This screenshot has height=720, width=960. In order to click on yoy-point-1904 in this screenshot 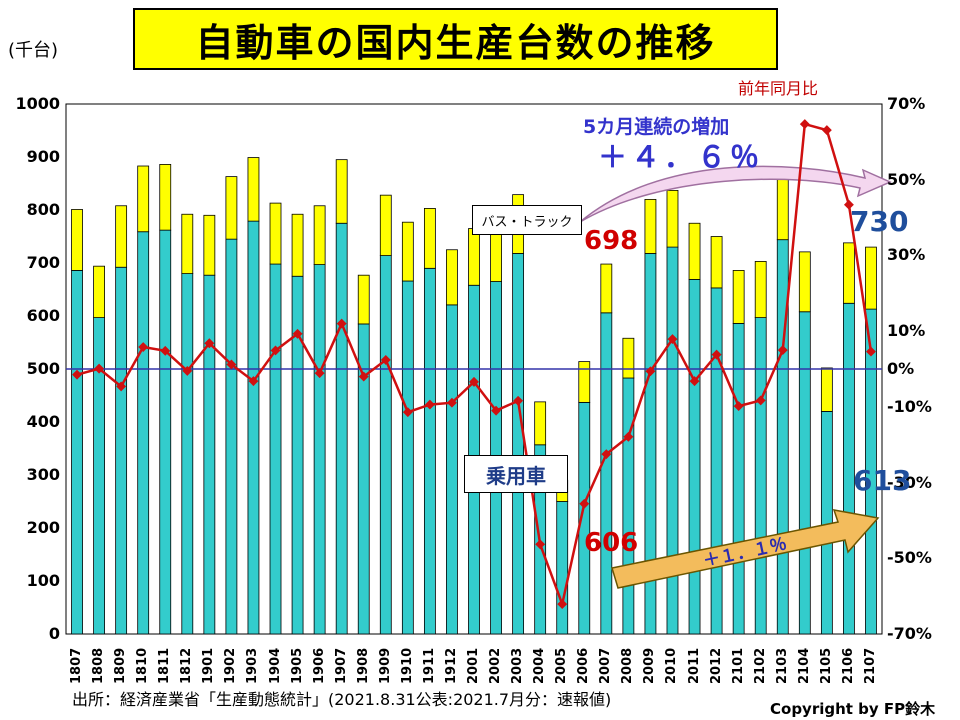, I will do `click(275, 350)`.